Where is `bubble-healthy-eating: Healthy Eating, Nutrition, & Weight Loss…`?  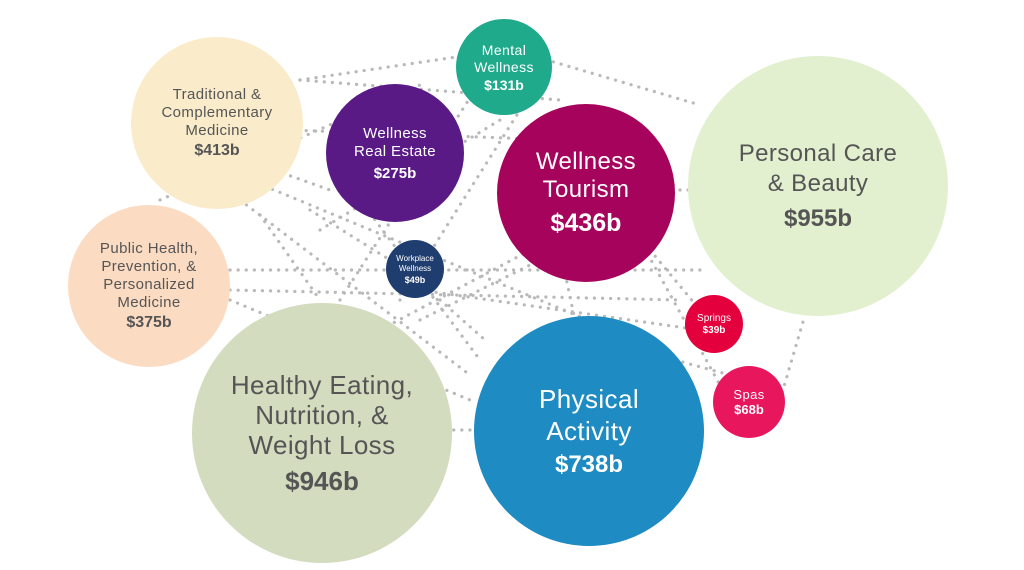 bubble-healthy-eating: Healthy Eating, Nutrition, & Weight Loss… is located at coordinates (322, 433).